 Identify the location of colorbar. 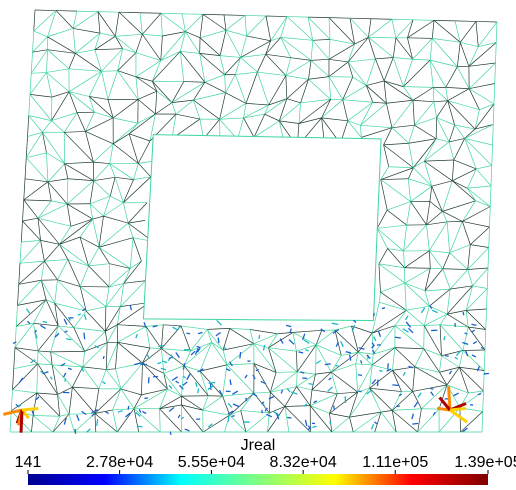
(258, 479).